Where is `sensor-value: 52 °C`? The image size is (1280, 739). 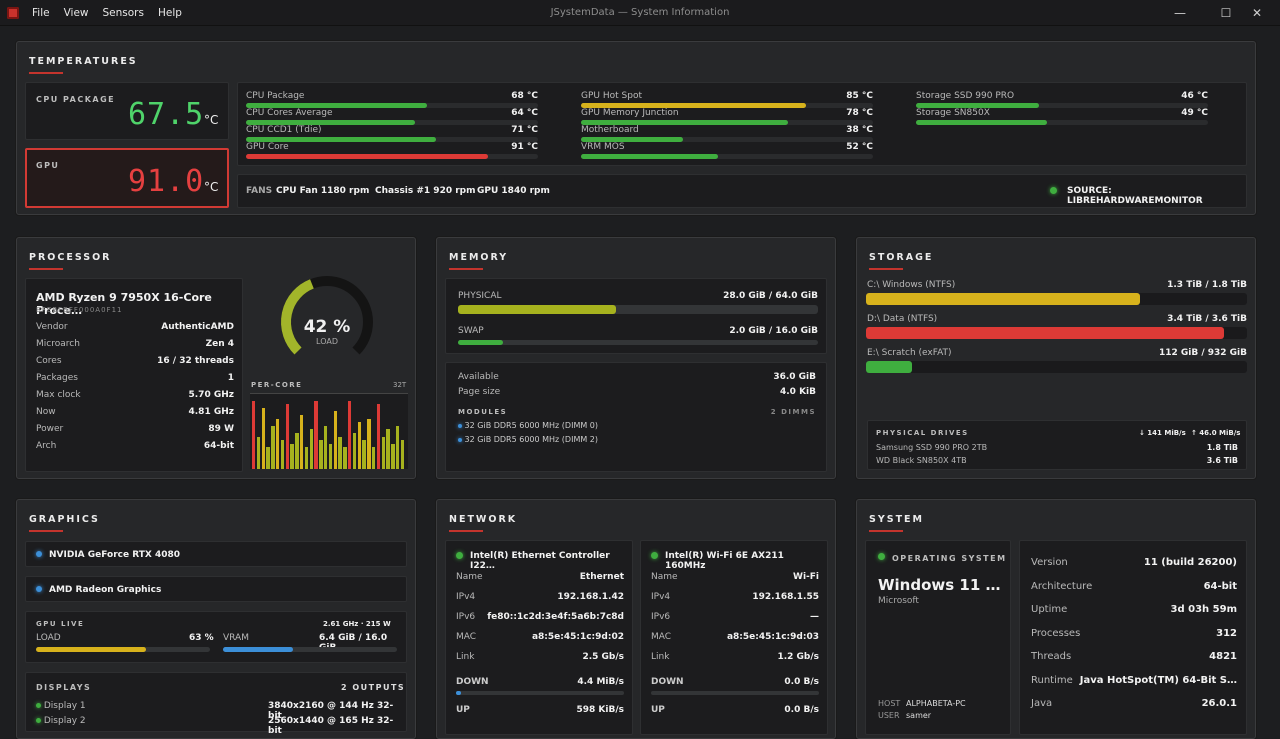
sensor-value: 52 °C is located at coordinates (859, 147).